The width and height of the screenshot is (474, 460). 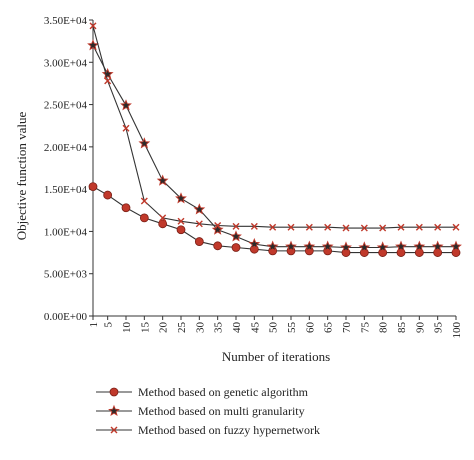 What do you see at coordinates (66, 232) in the screenshot?
I see `y-tick-label: 1.00E+04` at bounding box center [66, 232].